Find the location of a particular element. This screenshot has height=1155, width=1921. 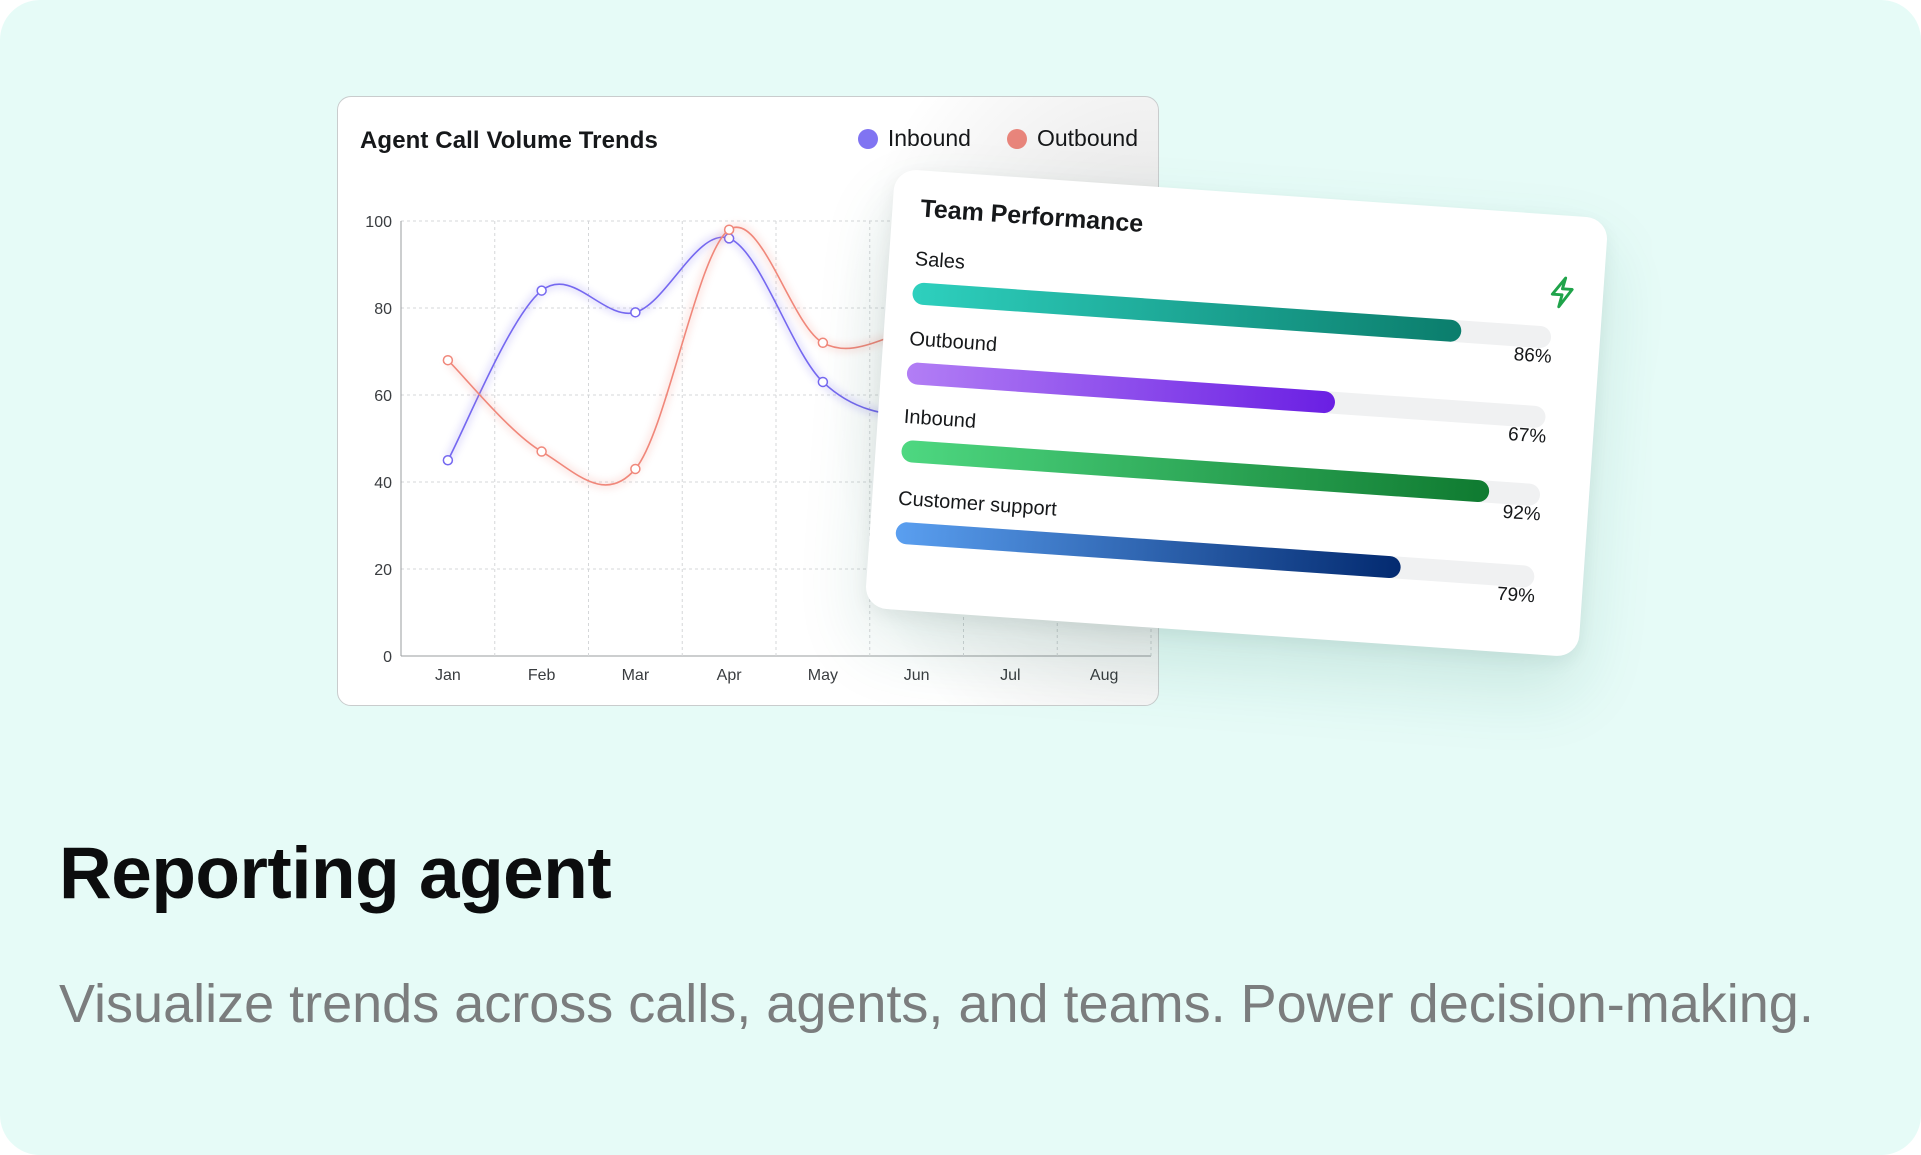

y-tick-label: 20 is located at coordinates (383, 570).